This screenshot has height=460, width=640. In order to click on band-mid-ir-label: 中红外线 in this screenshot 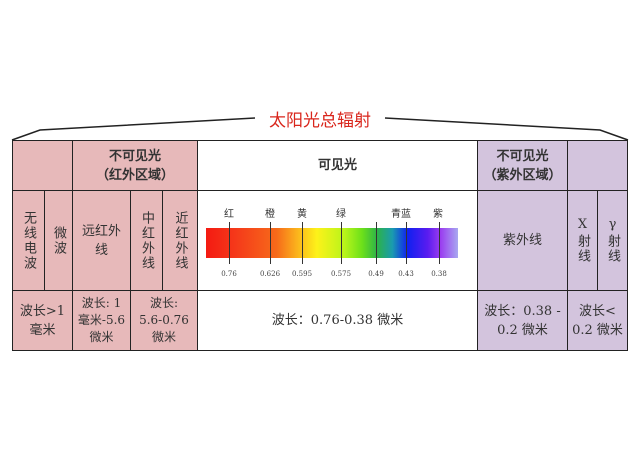, I will do `click(146, 240)`.